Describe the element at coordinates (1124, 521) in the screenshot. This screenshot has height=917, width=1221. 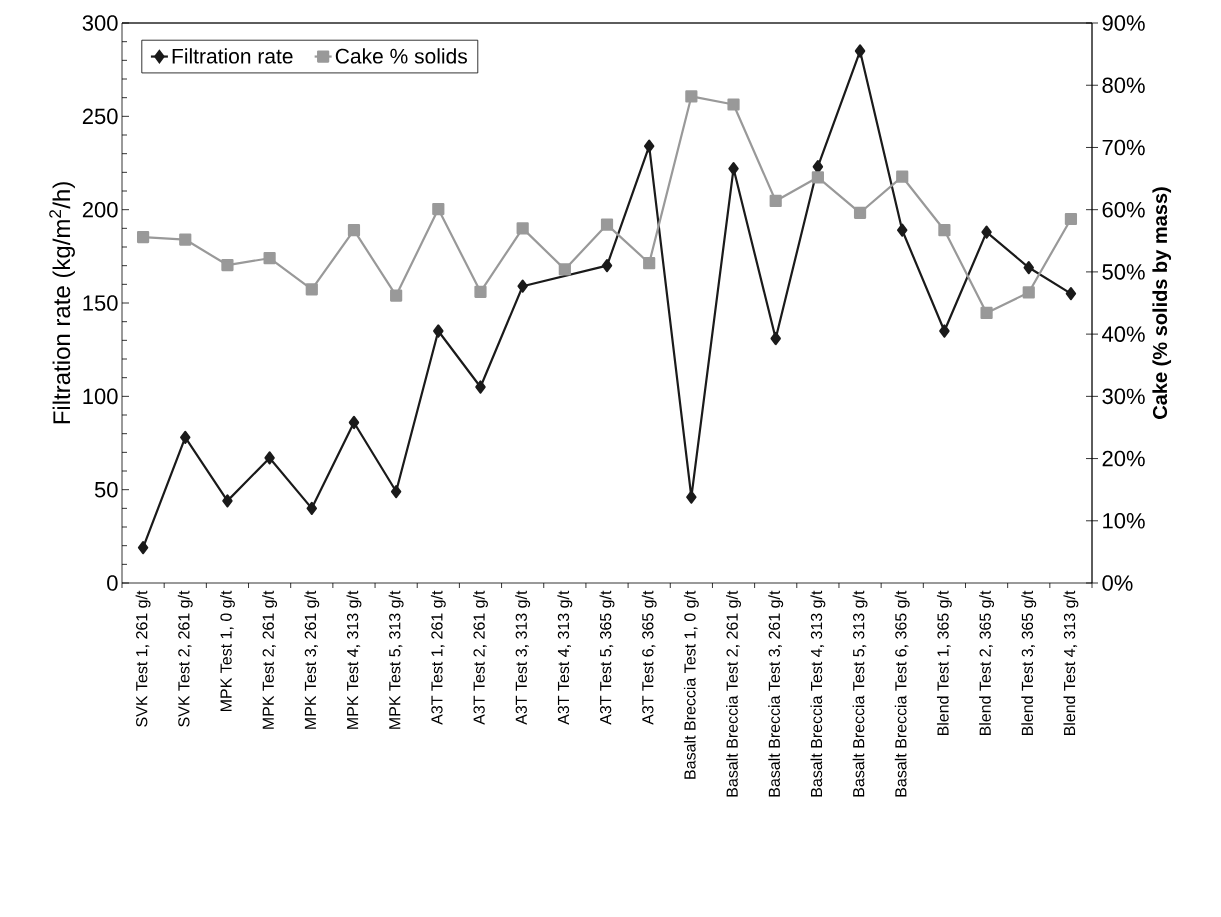
I see `y2-tick-label: 10%` at that location.